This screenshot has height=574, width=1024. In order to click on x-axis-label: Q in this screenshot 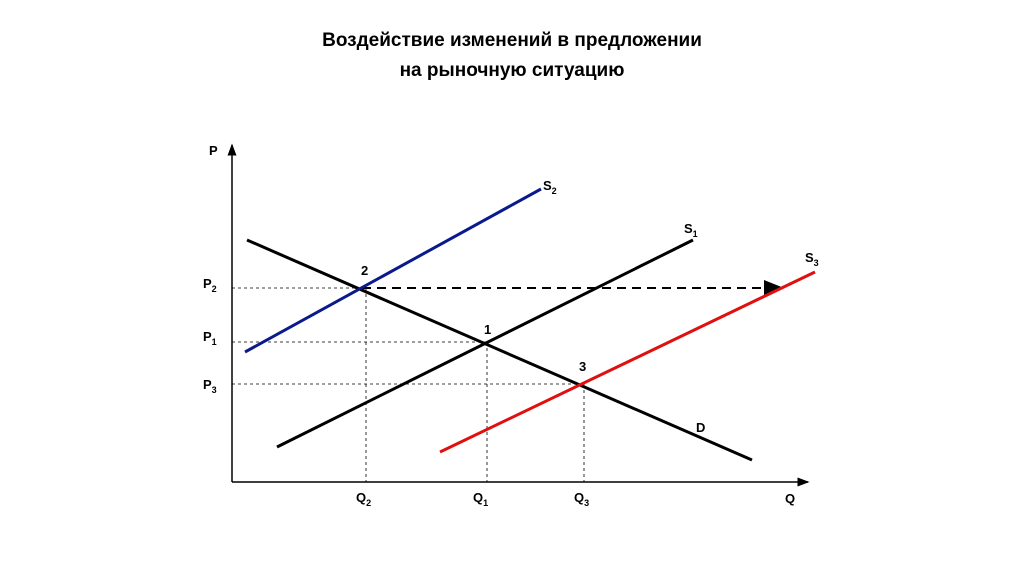, I will do `click(790, 498)`.